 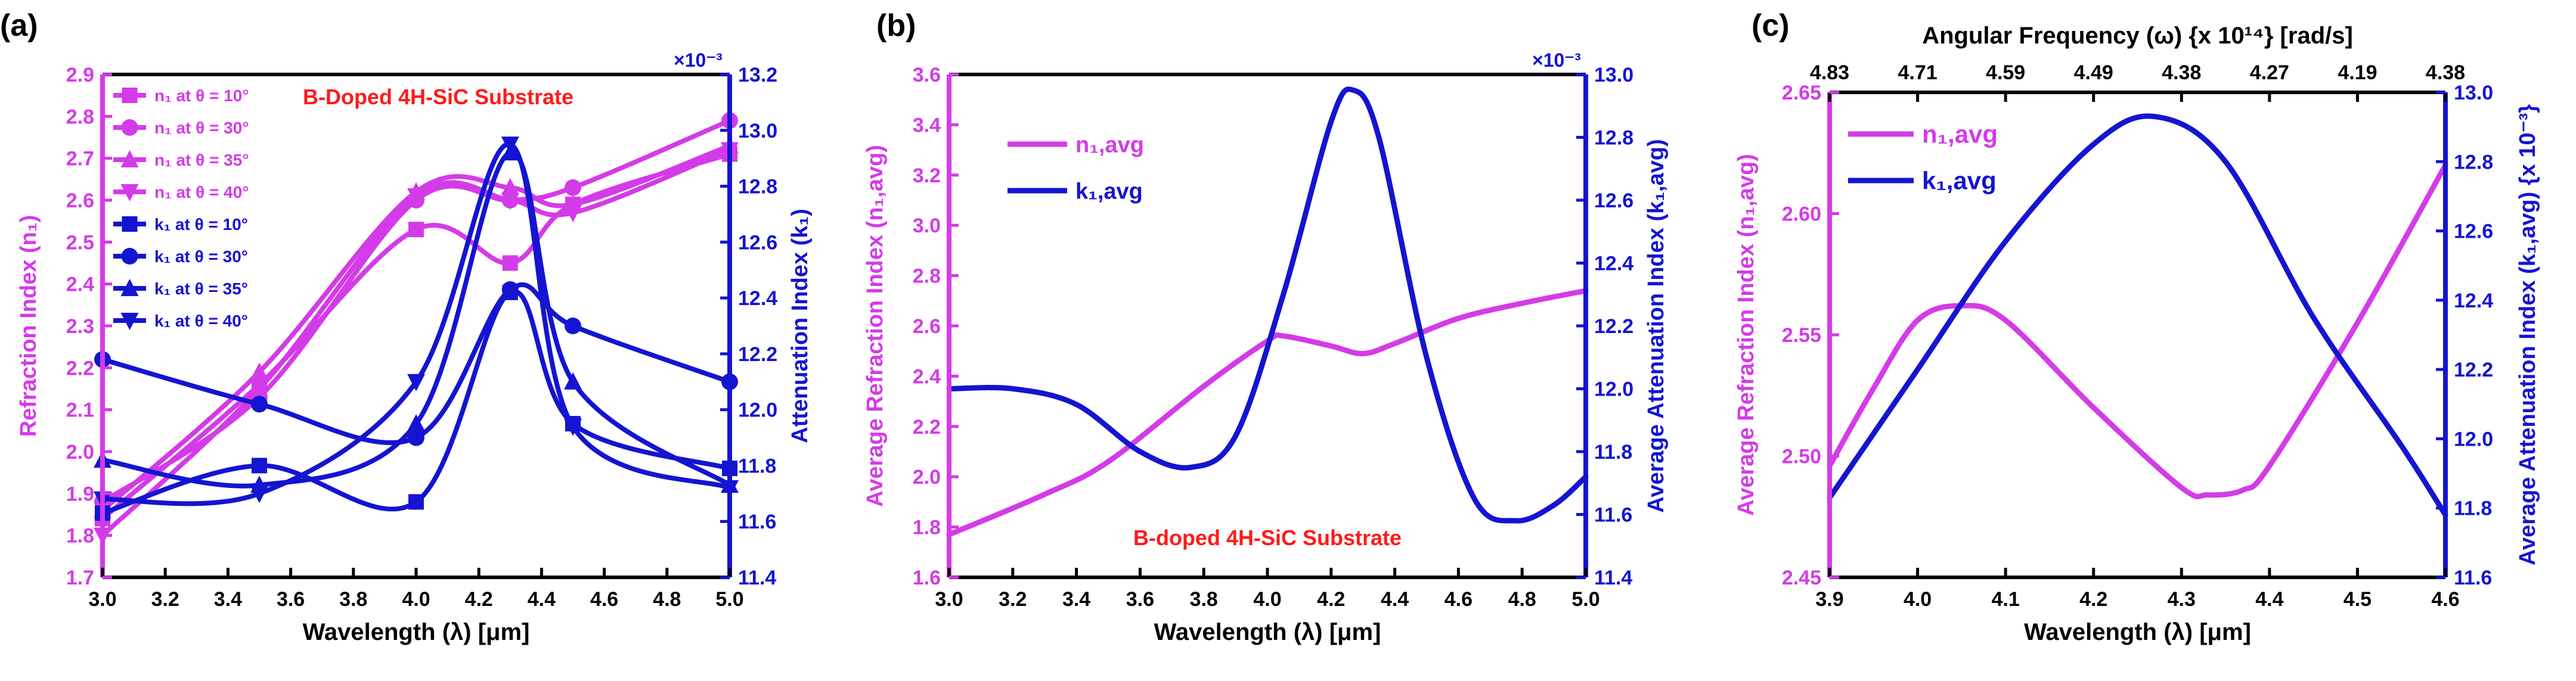 What do you see at coordinates (927, 75) in the screenshot?
I see `y-left-tick-label: 3.6` at bounding box center [927, 75].